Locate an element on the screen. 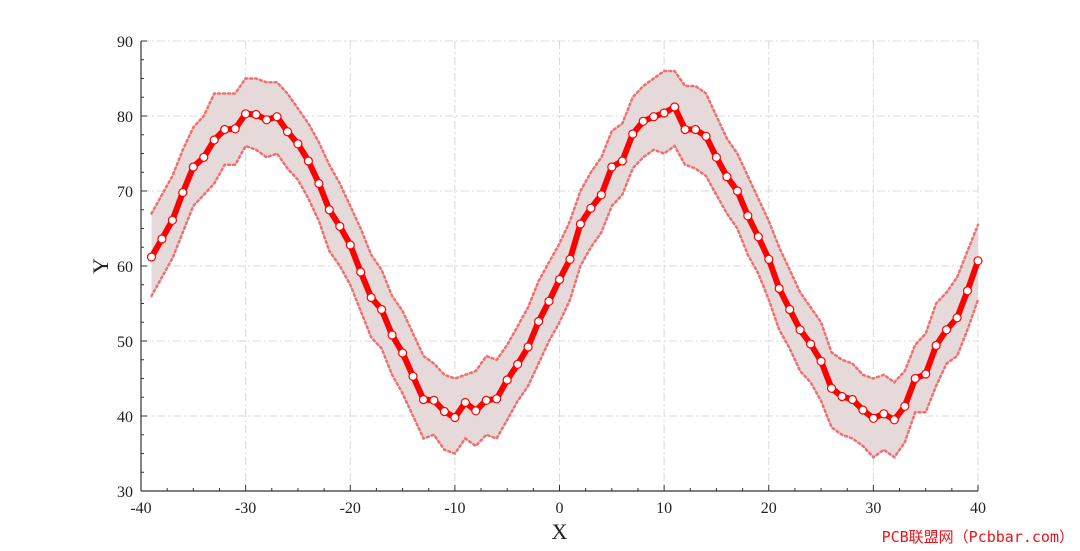  y-tick-label: 80 is located at coordinates (125, 117).